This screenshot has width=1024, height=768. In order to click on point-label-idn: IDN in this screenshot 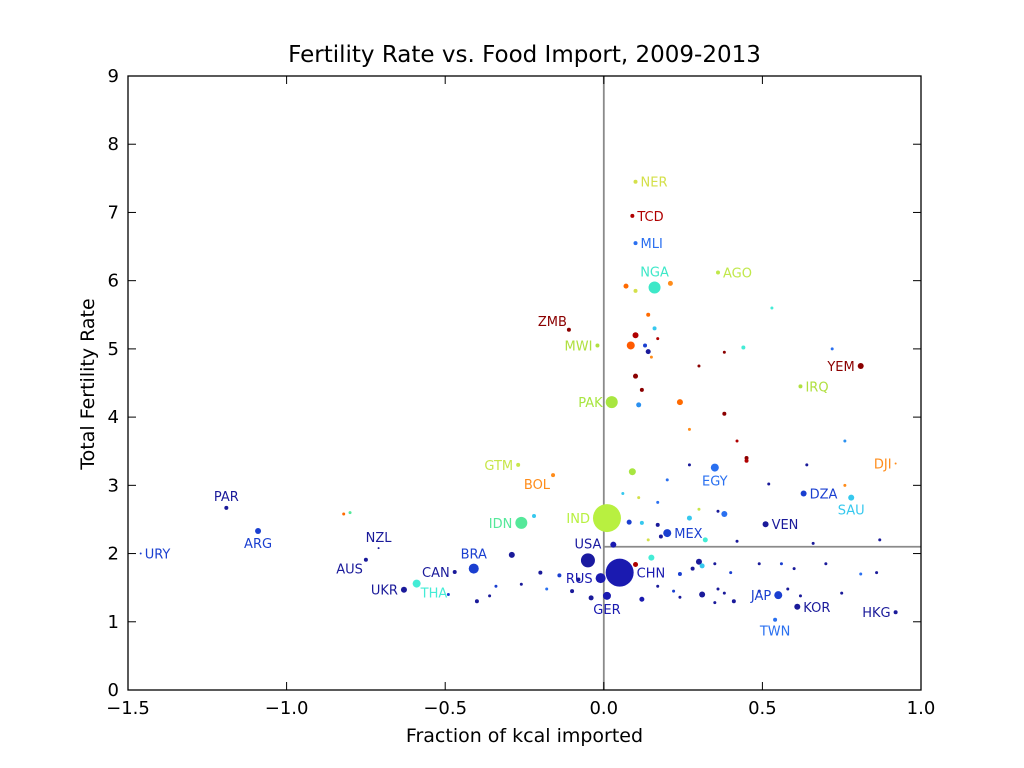, I will do `click(501, 524)`.